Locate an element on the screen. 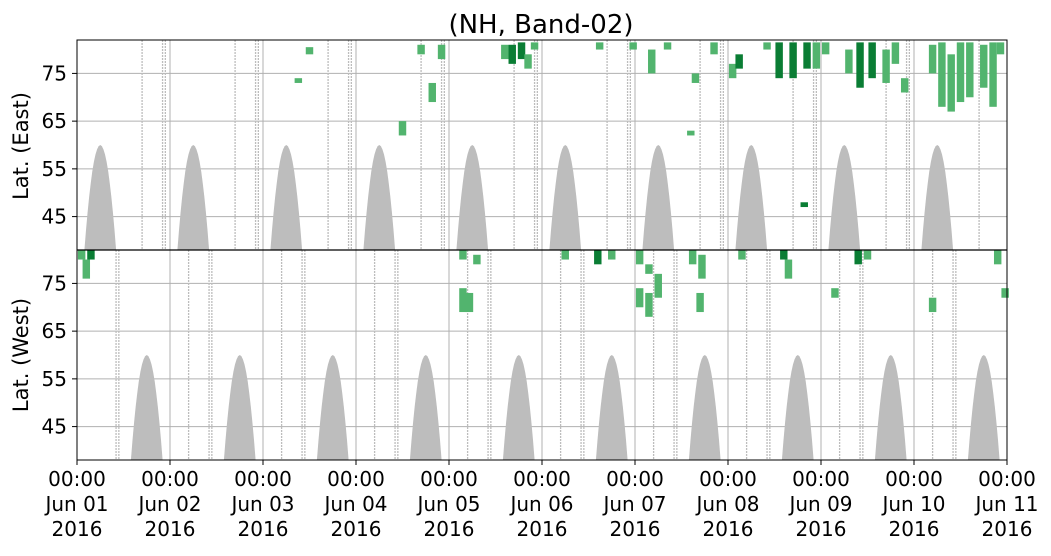 This screenshot has width=1051, height=556. x-tick-label-line: Jun 01 is located at coordinates (75, 504).